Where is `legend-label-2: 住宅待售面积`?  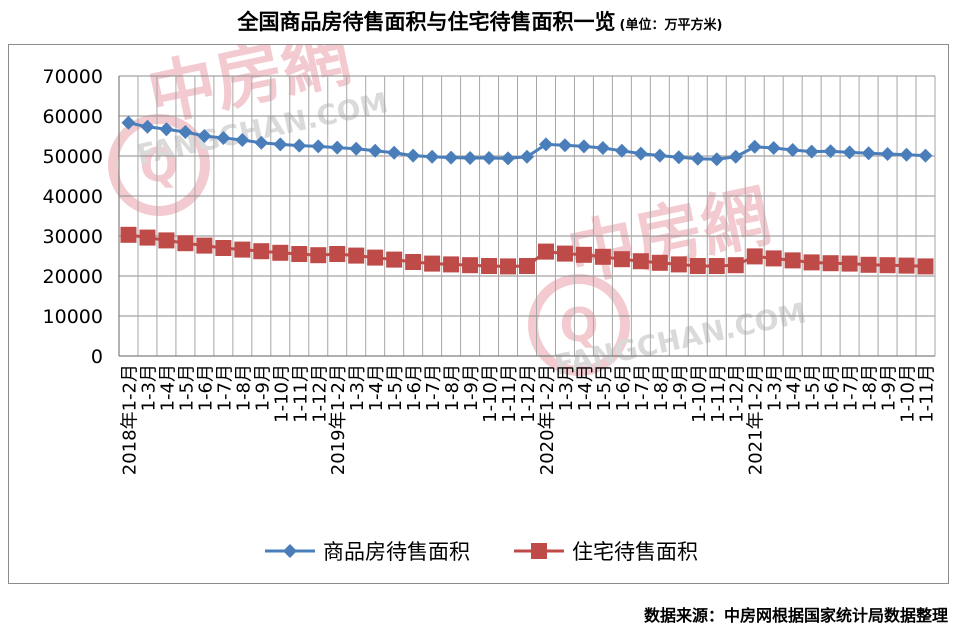 legend-label-2: 住宅待售面积 is located at coordinates (635, 552).